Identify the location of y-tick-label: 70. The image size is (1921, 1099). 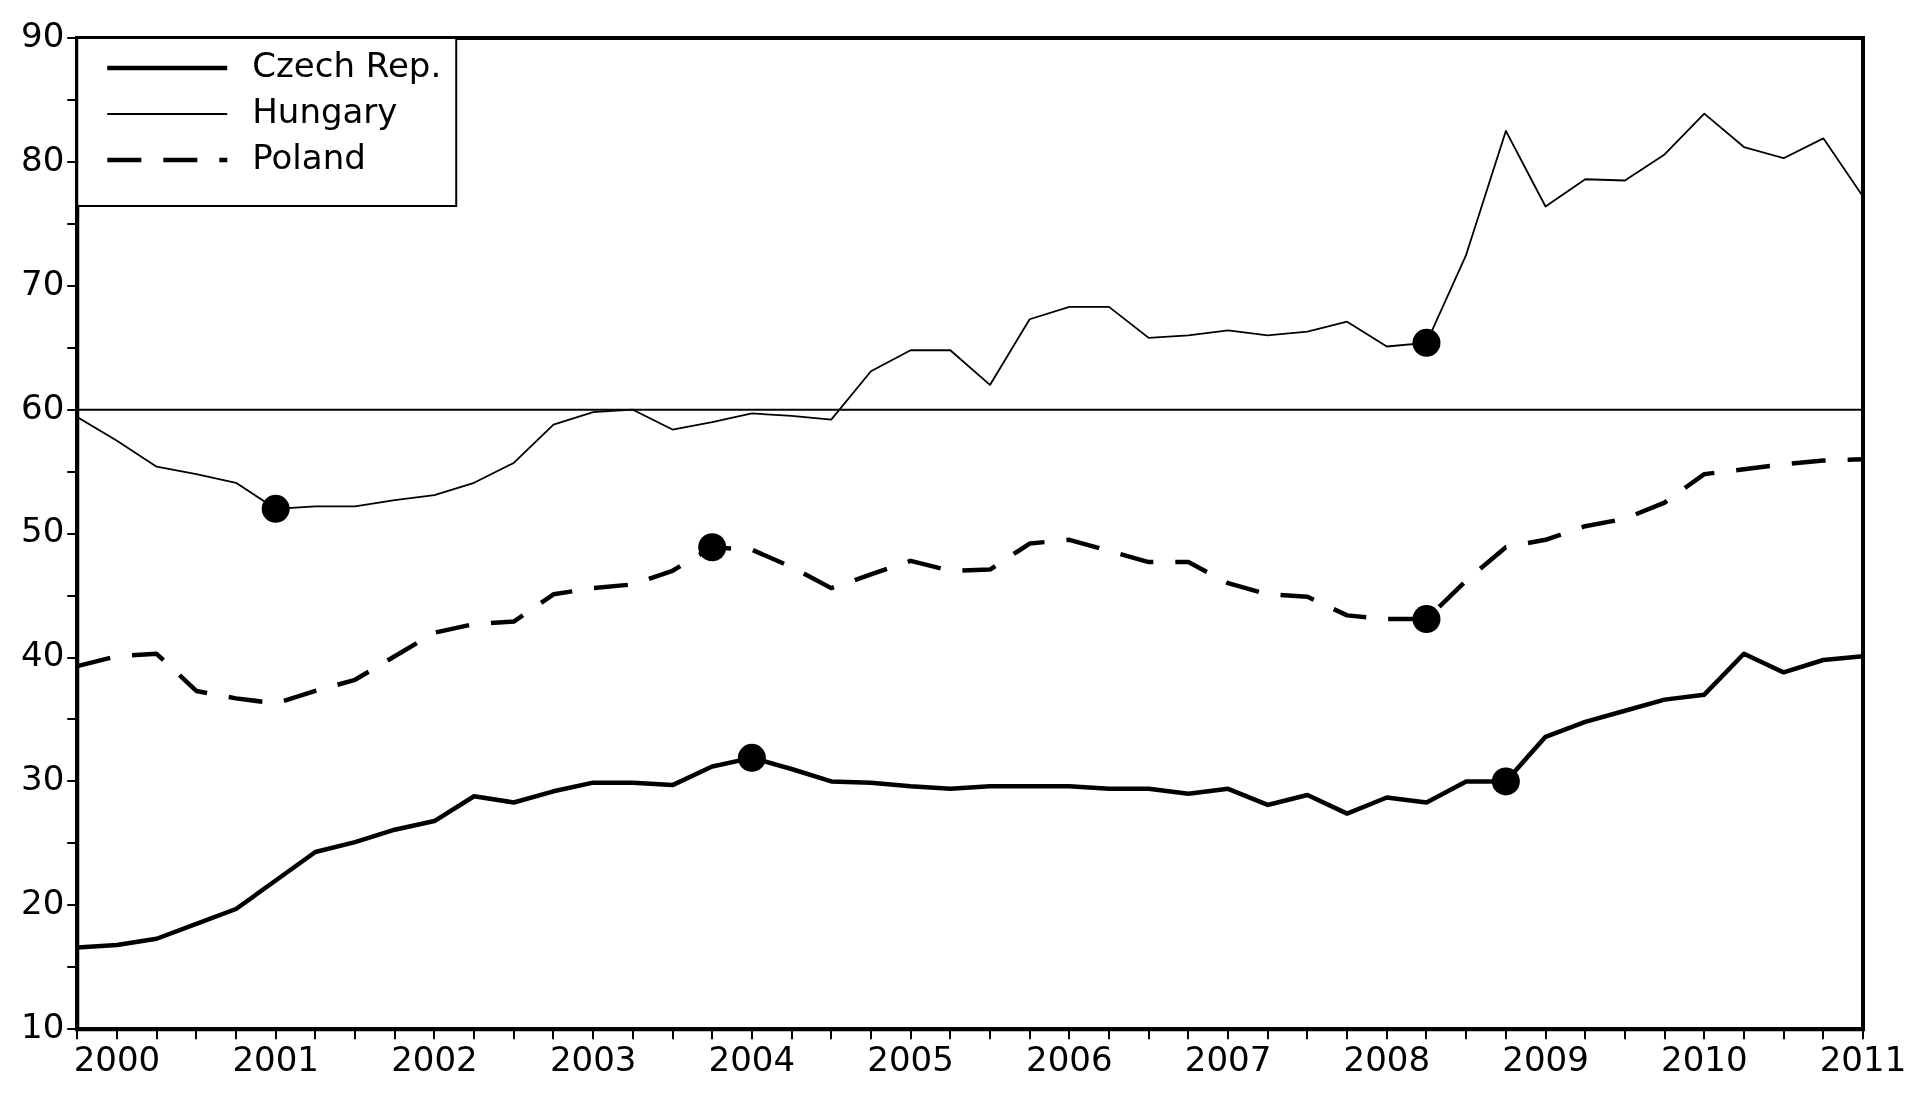
(43, 282).